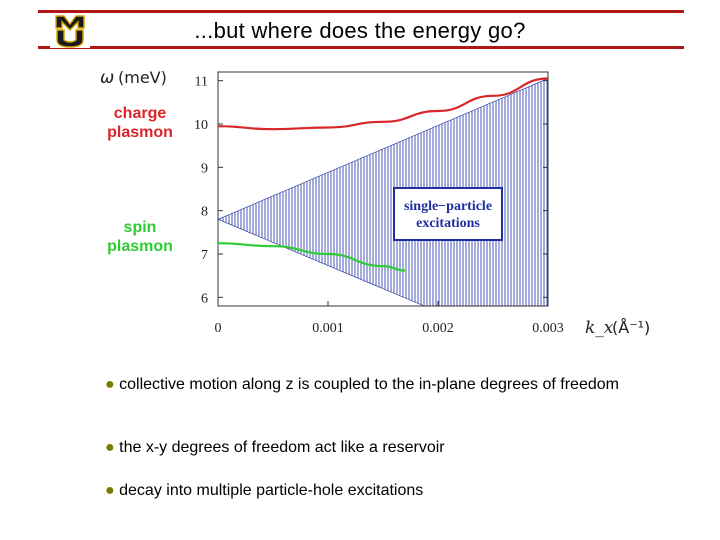  Describe the element at coordinates (548, 328) in the screenshot. I see `x-tick-label: 0.003` at that location.